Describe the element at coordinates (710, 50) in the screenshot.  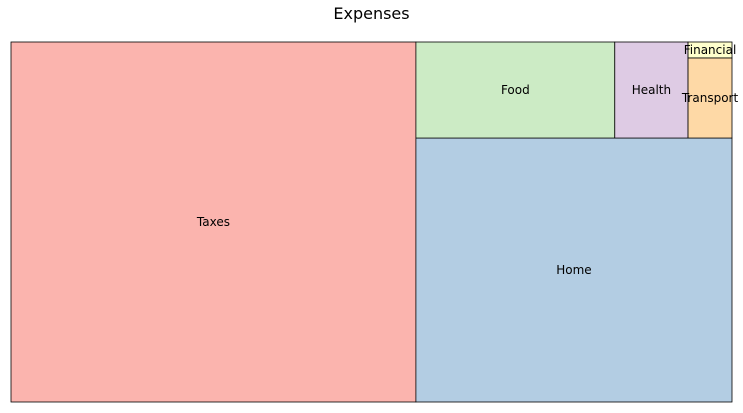
I see `tile-label-financial: Financial` at that location.